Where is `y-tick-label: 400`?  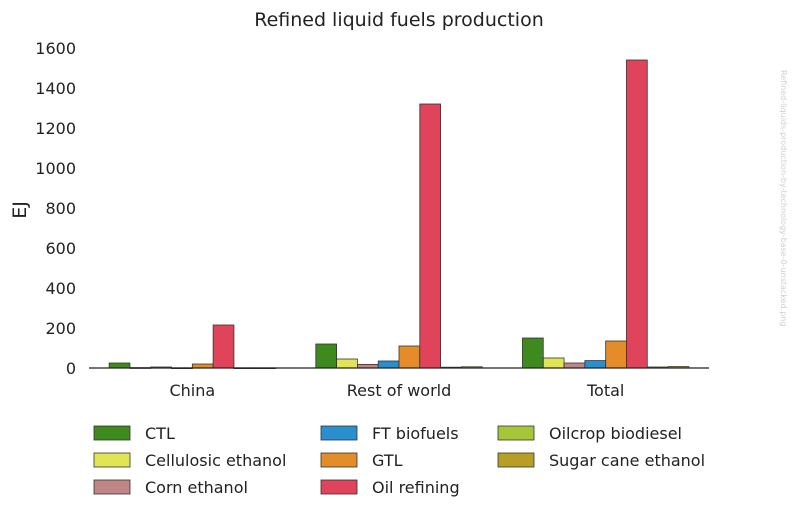
y-tick-label: 400 is located at coordinates (60, 288).